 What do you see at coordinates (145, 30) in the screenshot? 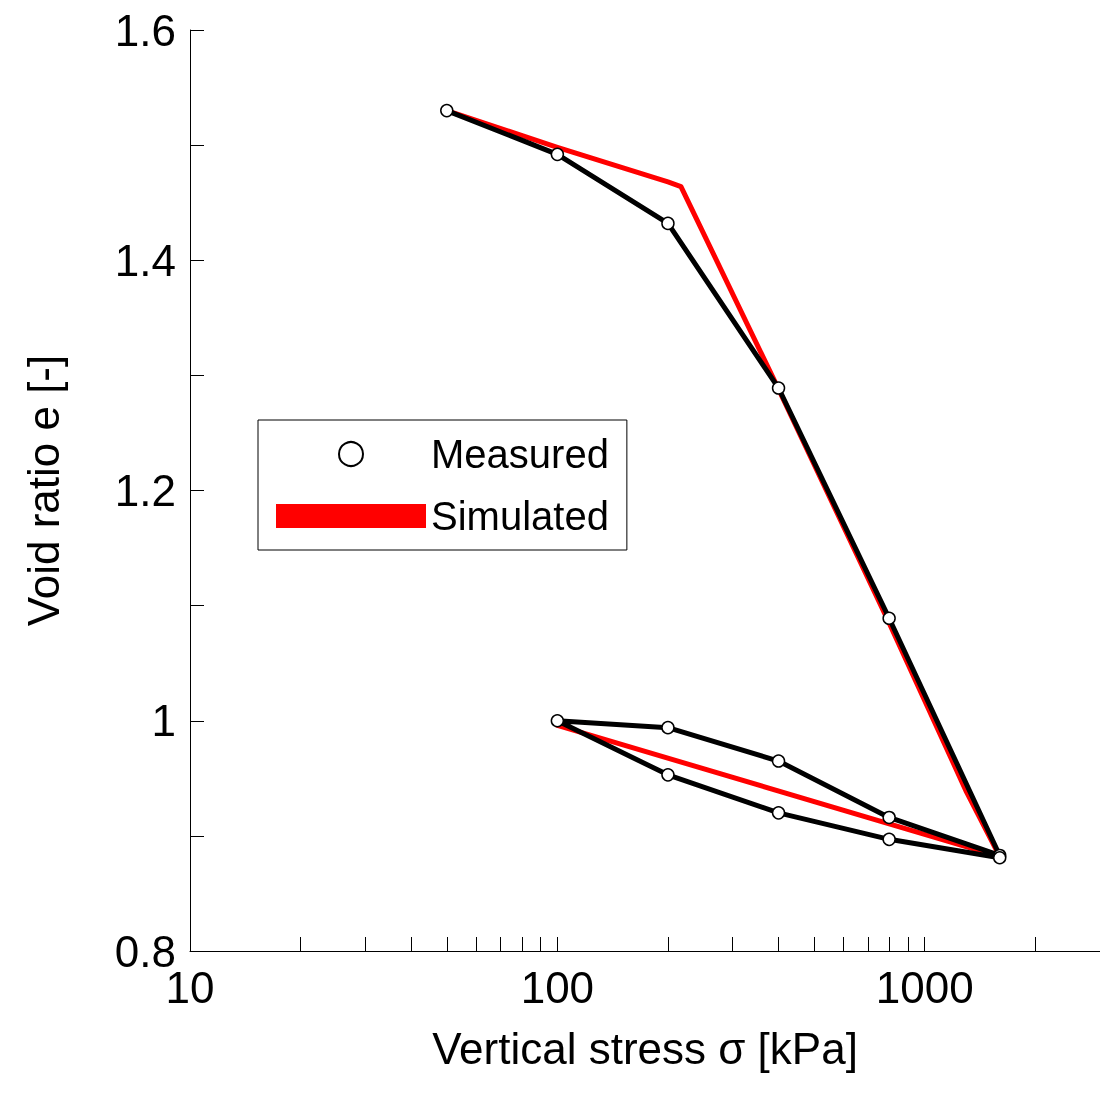
I see `y-tick-label: 1.6` at bounding box center [145, 30].